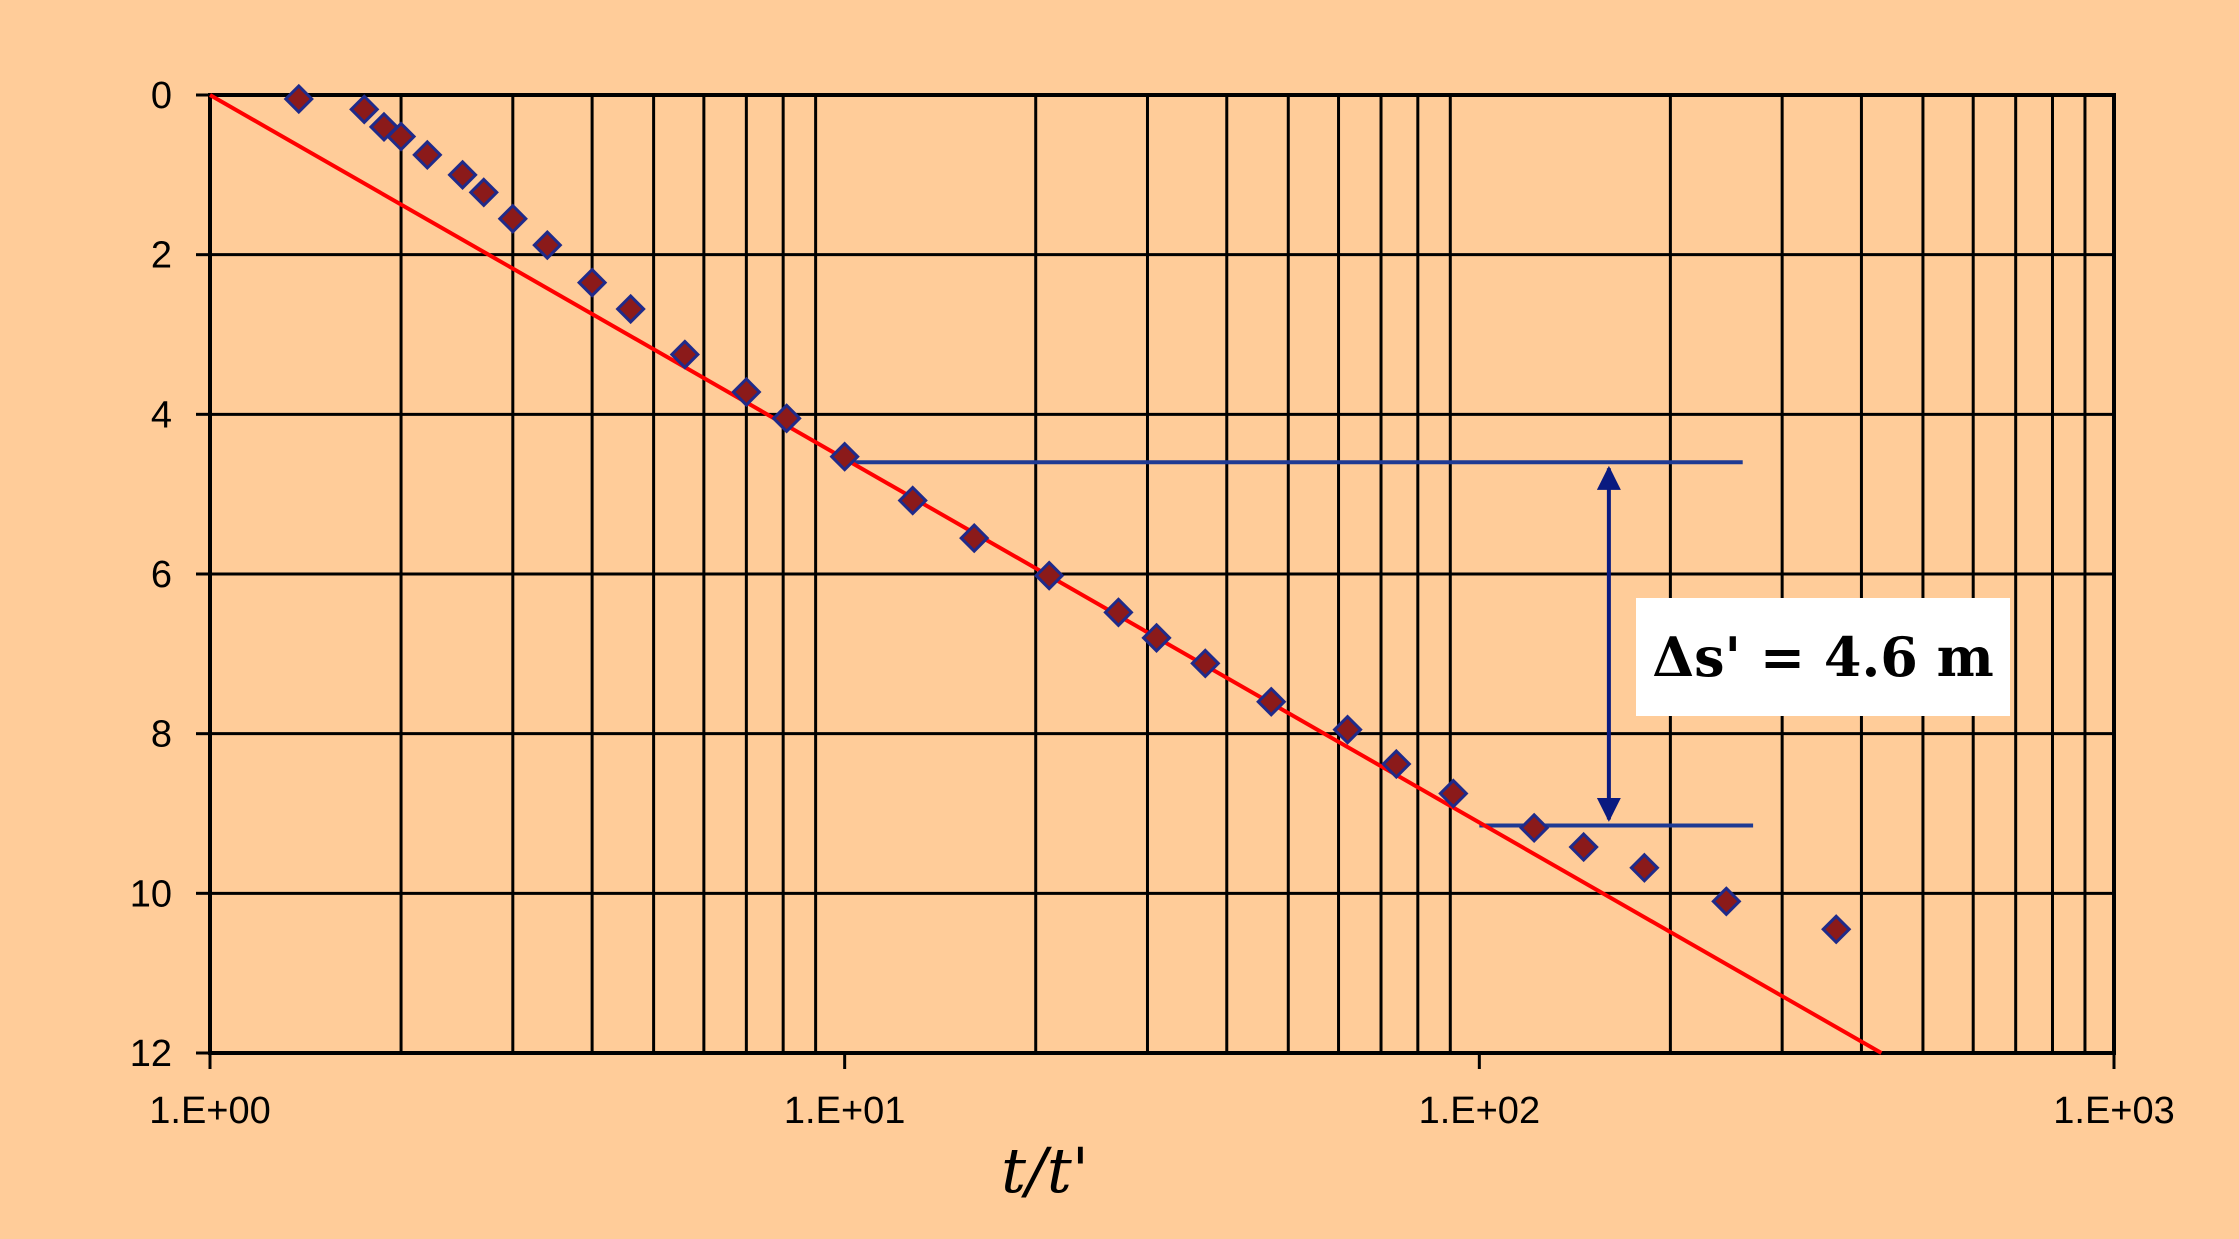 The height and width of the screenshot is (1239, 2239). What do you see at coordinates (1162, 1092) in the screenshot?
I see `x-axis: 1.E+00 1.E+01 1.E+02 1.E+03` at bounding box center [1162, 1092].